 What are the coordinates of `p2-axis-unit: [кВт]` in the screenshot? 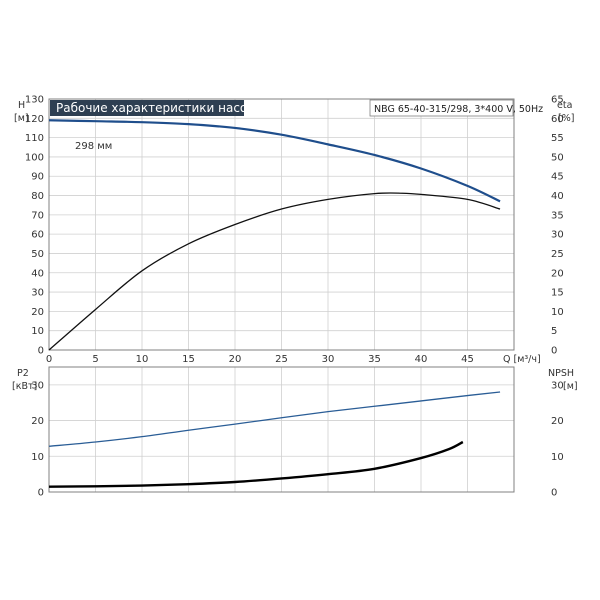 It's located at (24, 386).